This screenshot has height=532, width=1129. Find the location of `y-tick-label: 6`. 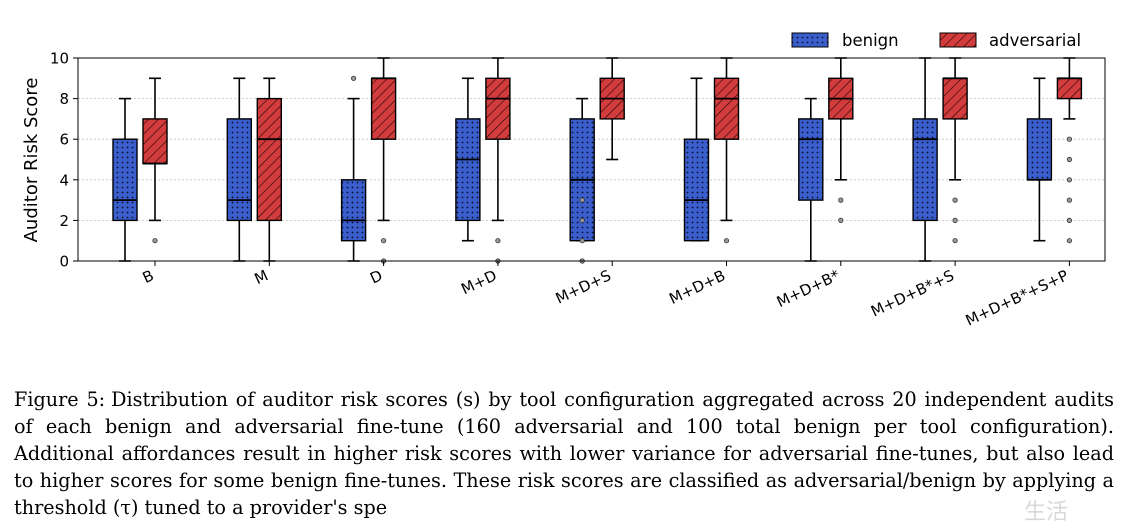

y-tick-label: 6 is located at coordinates (64, 140).